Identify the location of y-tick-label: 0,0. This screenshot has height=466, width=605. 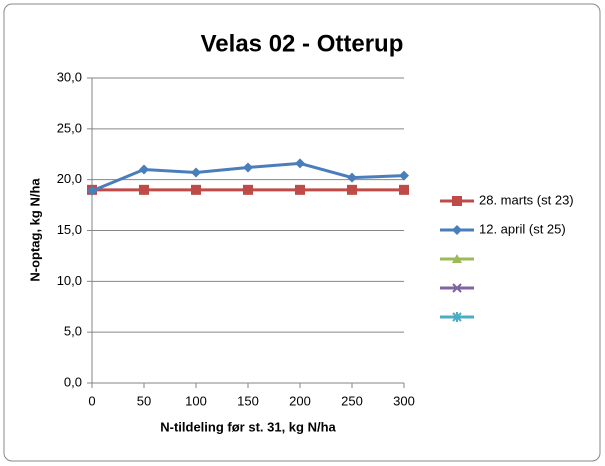
(73, 381).